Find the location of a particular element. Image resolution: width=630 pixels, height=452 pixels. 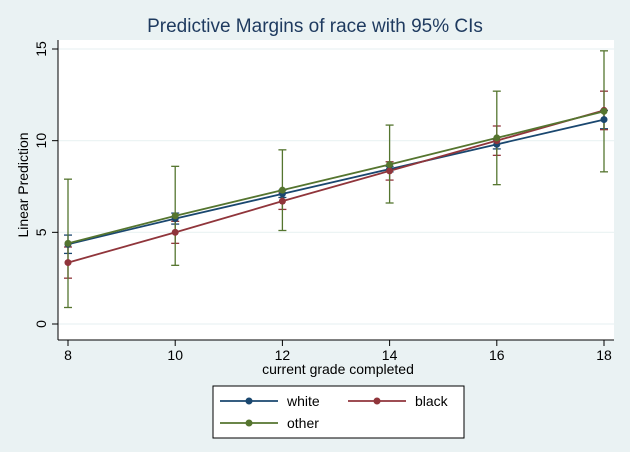

legend-label-other: other is located at coordinates (303, 423).